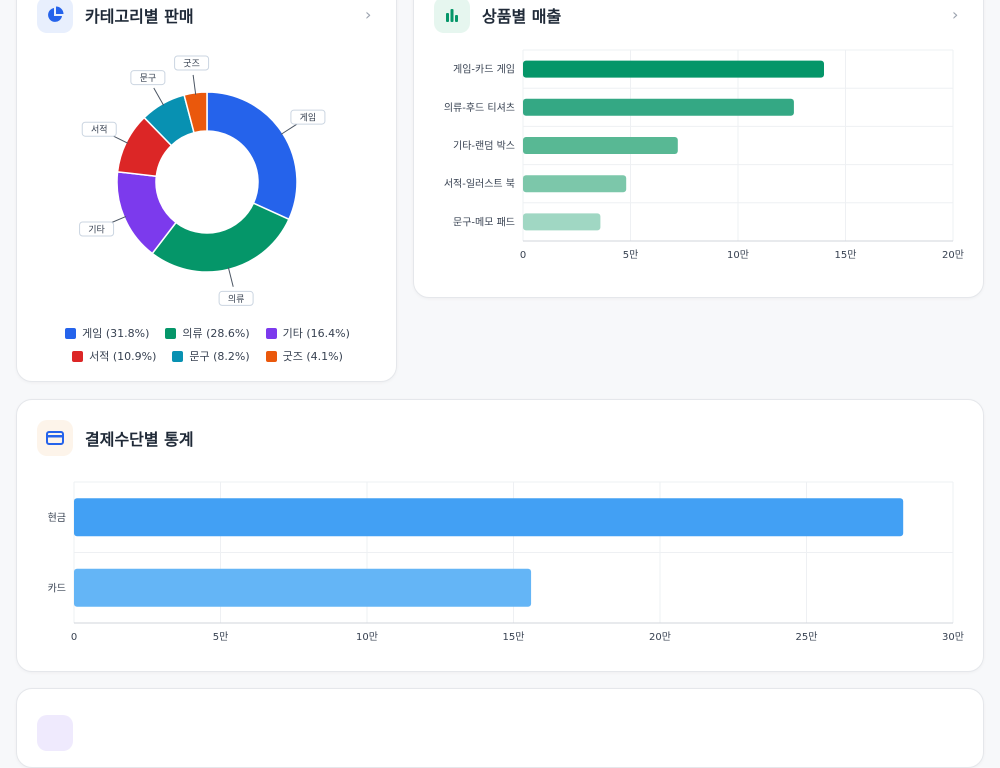 The height and width of the screenshot is (768, 1000). Describe the element at coordinates (479, 184) in the screenshot. I see `y-tick-label: 서적-일러스트 북` at that location.